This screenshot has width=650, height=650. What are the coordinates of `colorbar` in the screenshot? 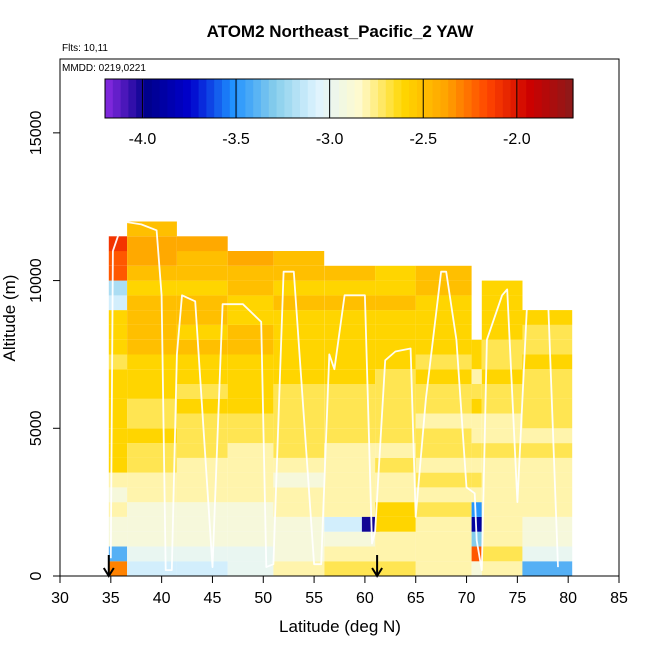 It's located at (339, 98).